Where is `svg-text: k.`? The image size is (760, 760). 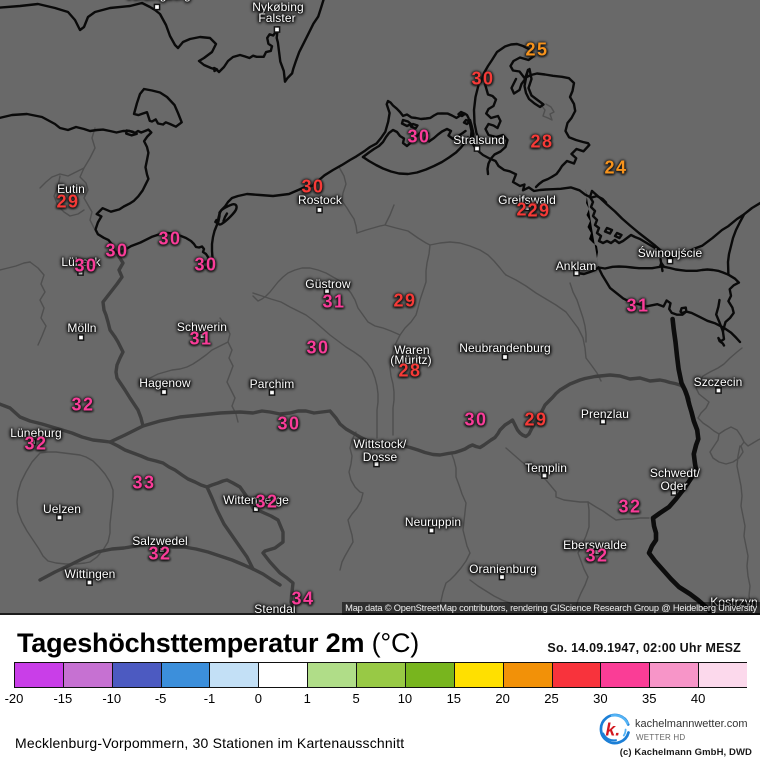
svg-text: k. is located at coordinates (613, 730).